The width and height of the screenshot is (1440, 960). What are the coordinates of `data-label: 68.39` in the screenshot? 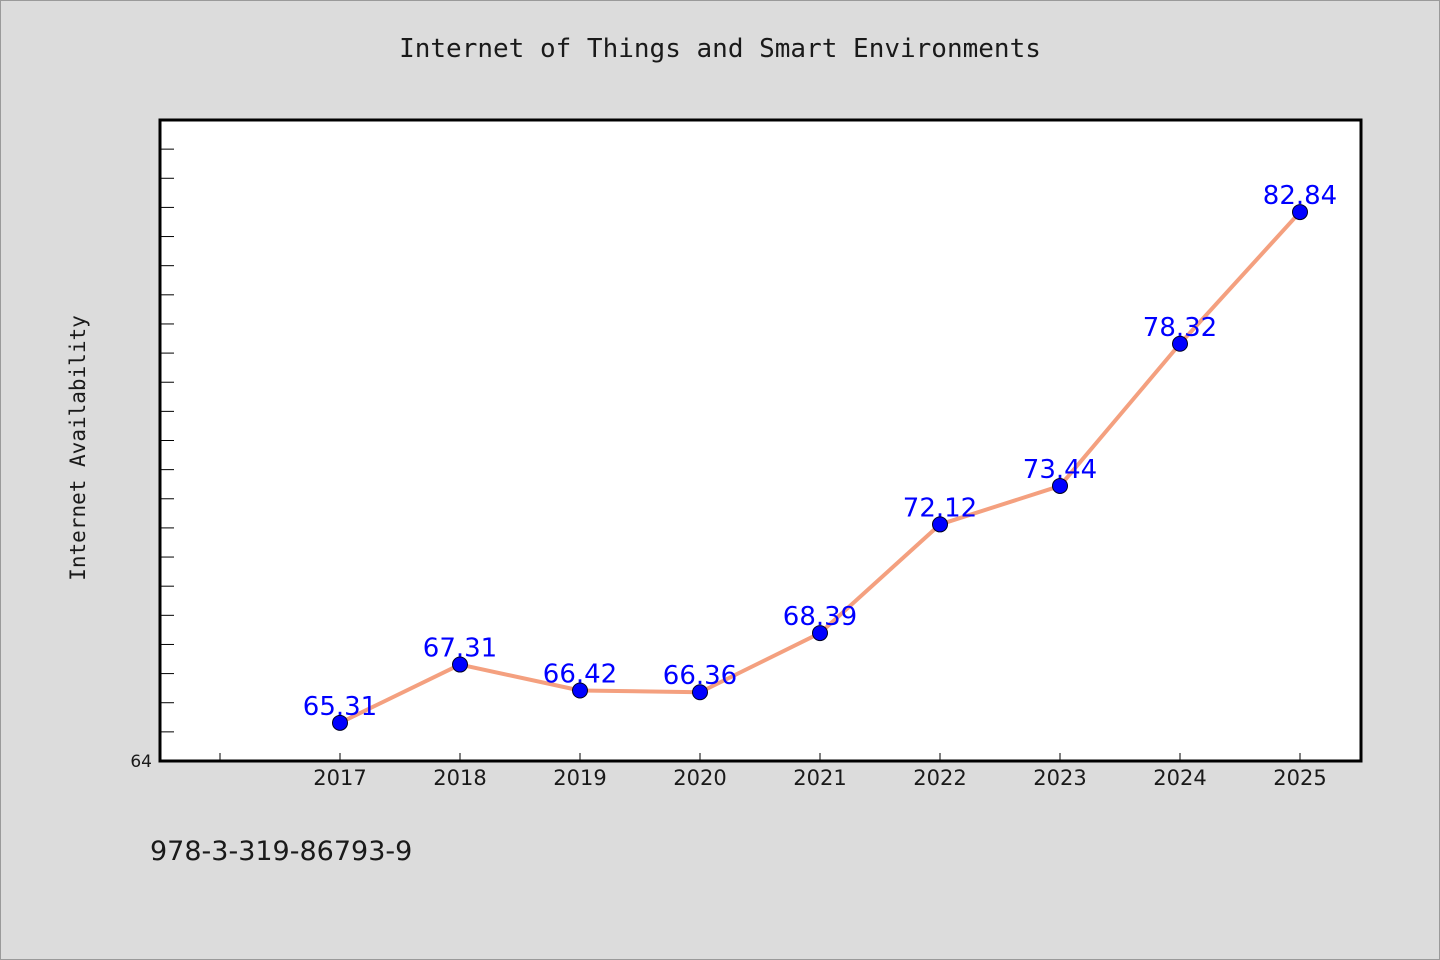 It's located at (820, 617).